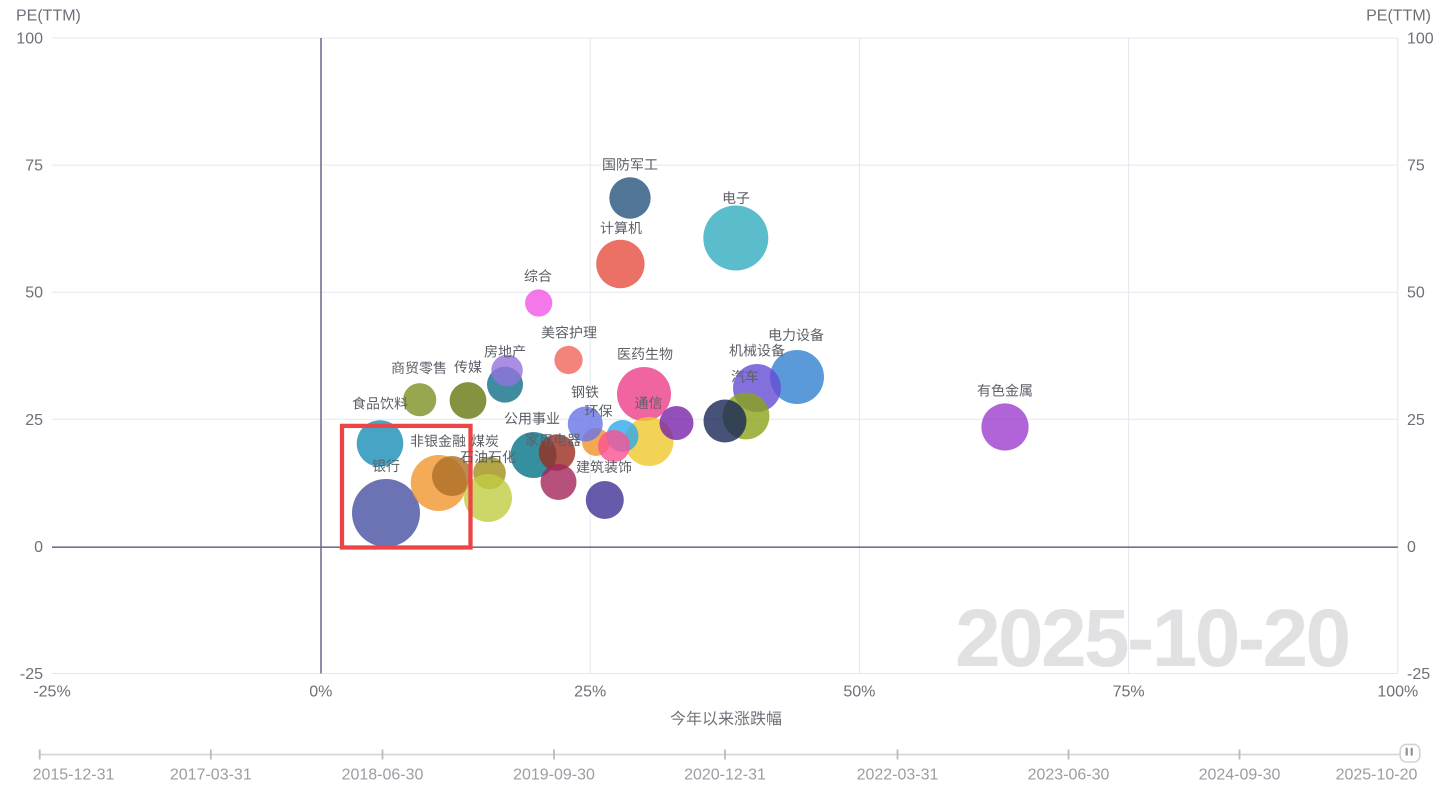  What do you see at coordinates (74, 775) in the screenshot?
I see `svg-text: 2015-12-31` at bounding box center [74, 775].